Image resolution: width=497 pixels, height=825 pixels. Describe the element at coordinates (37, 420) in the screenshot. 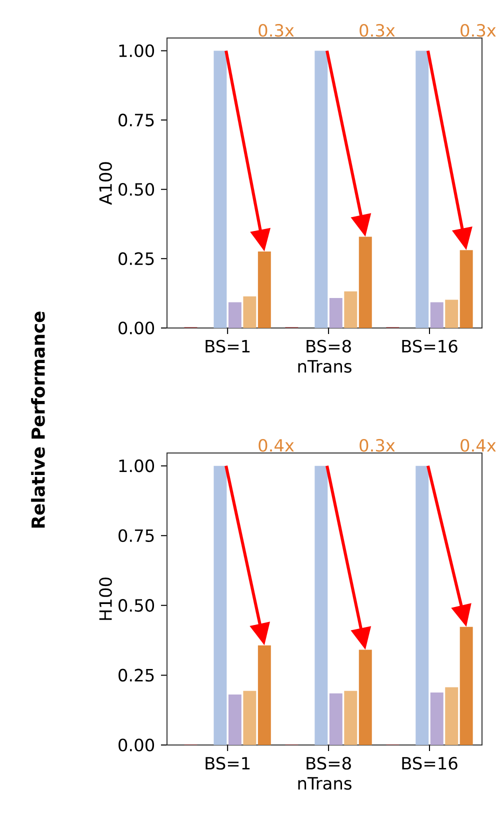

I see `text: Relative Performance` at that location.